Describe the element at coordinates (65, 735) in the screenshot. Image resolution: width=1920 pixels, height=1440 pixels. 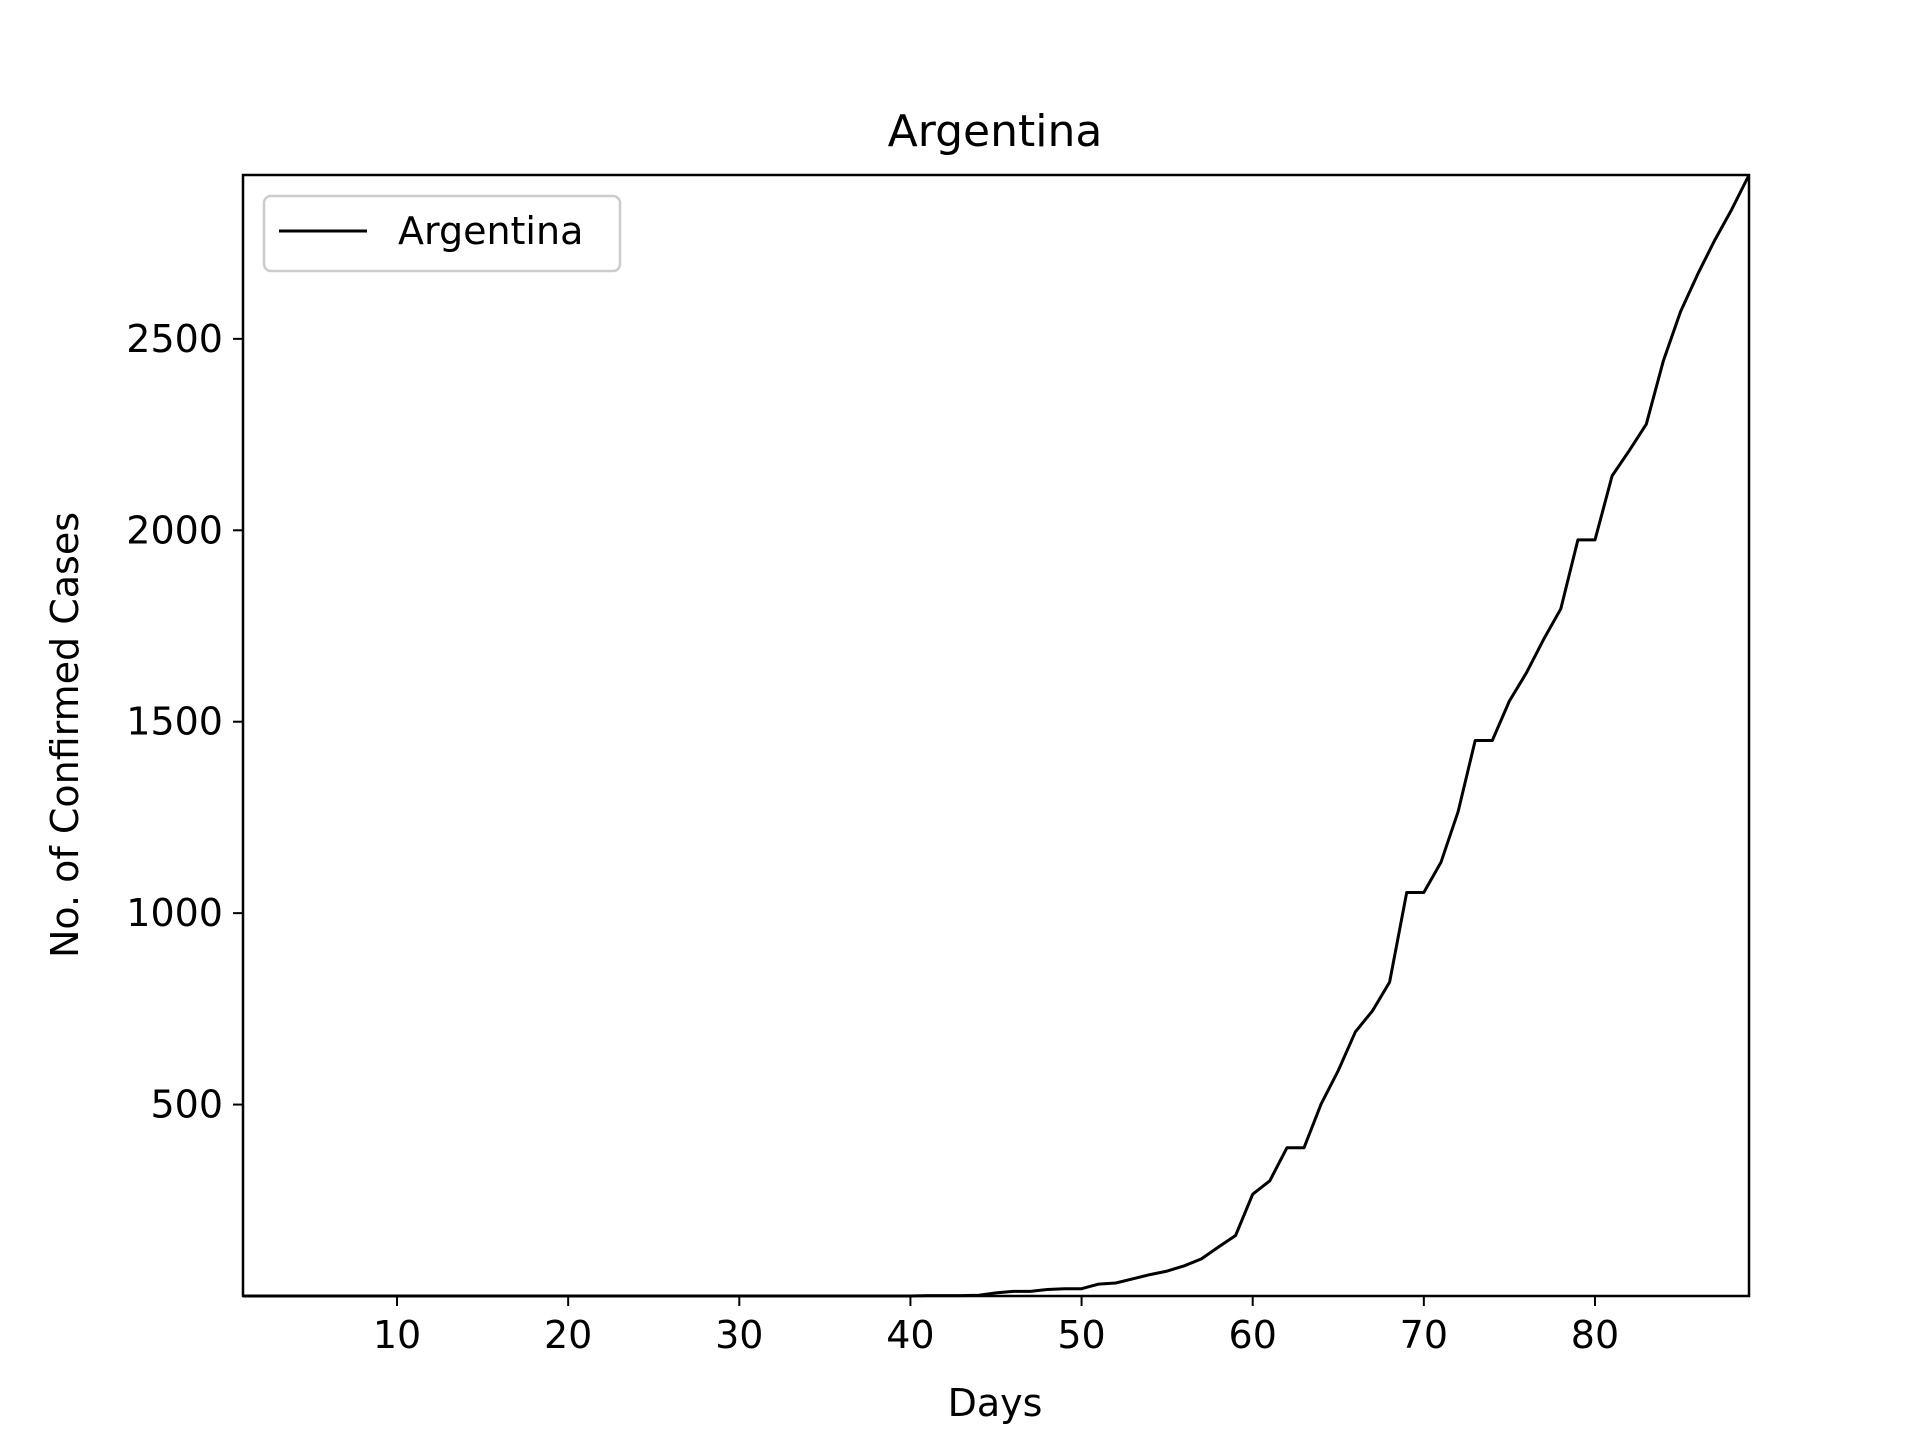
I see `y-axis-label: No. of Confirmed Cases` at that location.